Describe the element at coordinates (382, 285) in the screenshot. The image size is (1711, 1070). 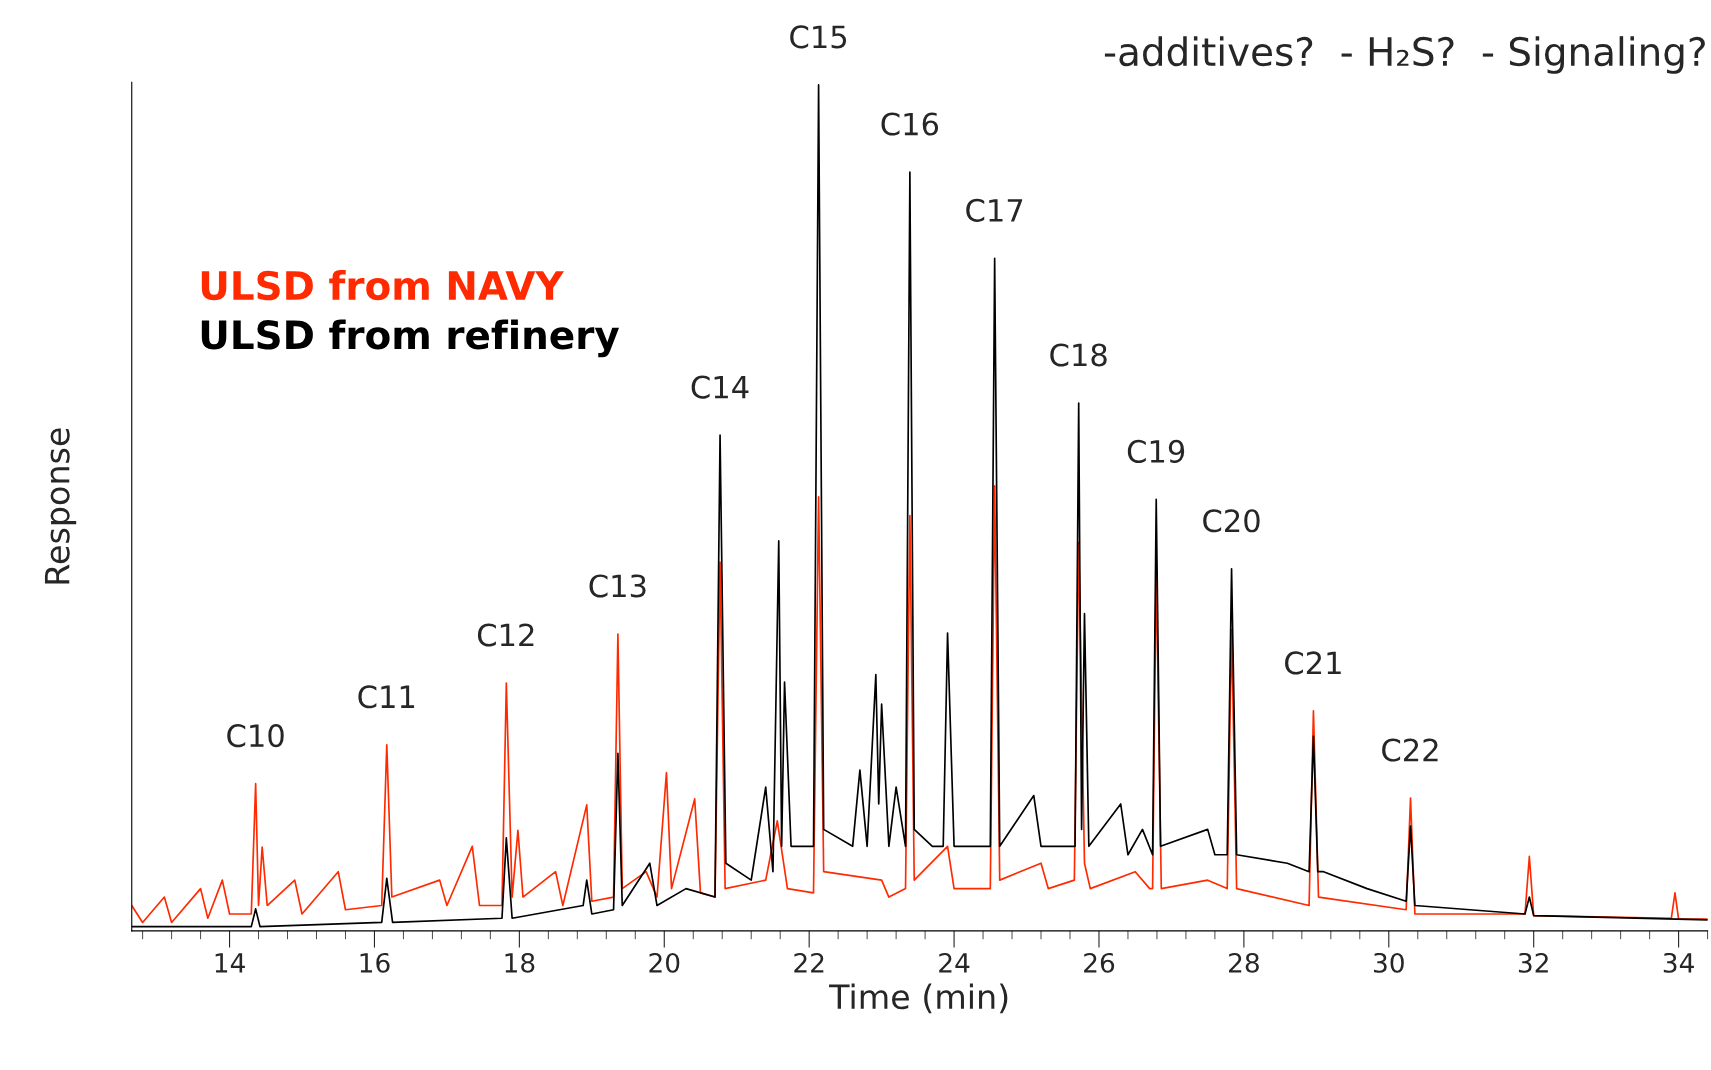
I see `text: ULSD from NAVY` at that location.